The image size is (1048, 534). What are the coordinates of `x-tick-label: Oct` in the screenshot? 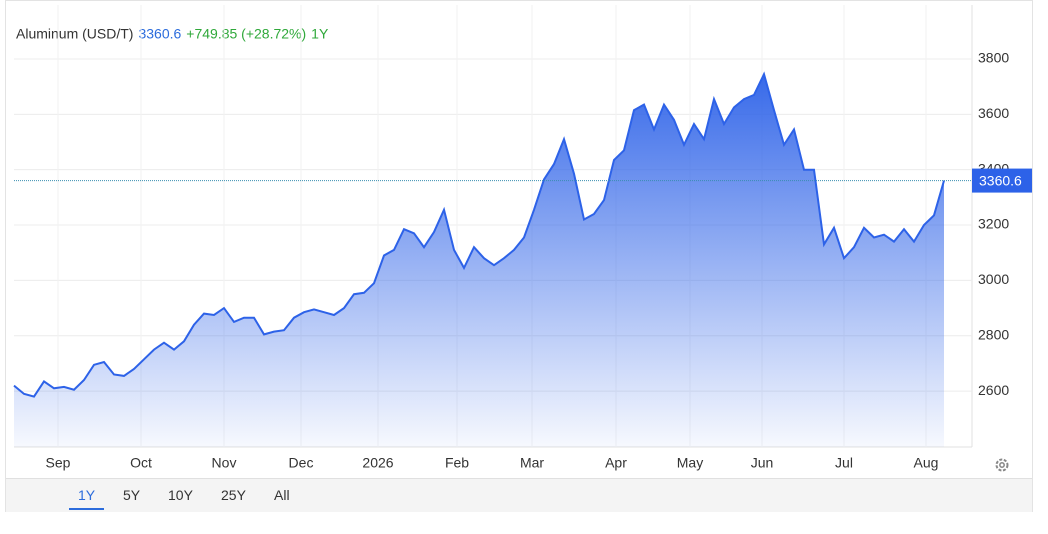 It's located at (141, 463).